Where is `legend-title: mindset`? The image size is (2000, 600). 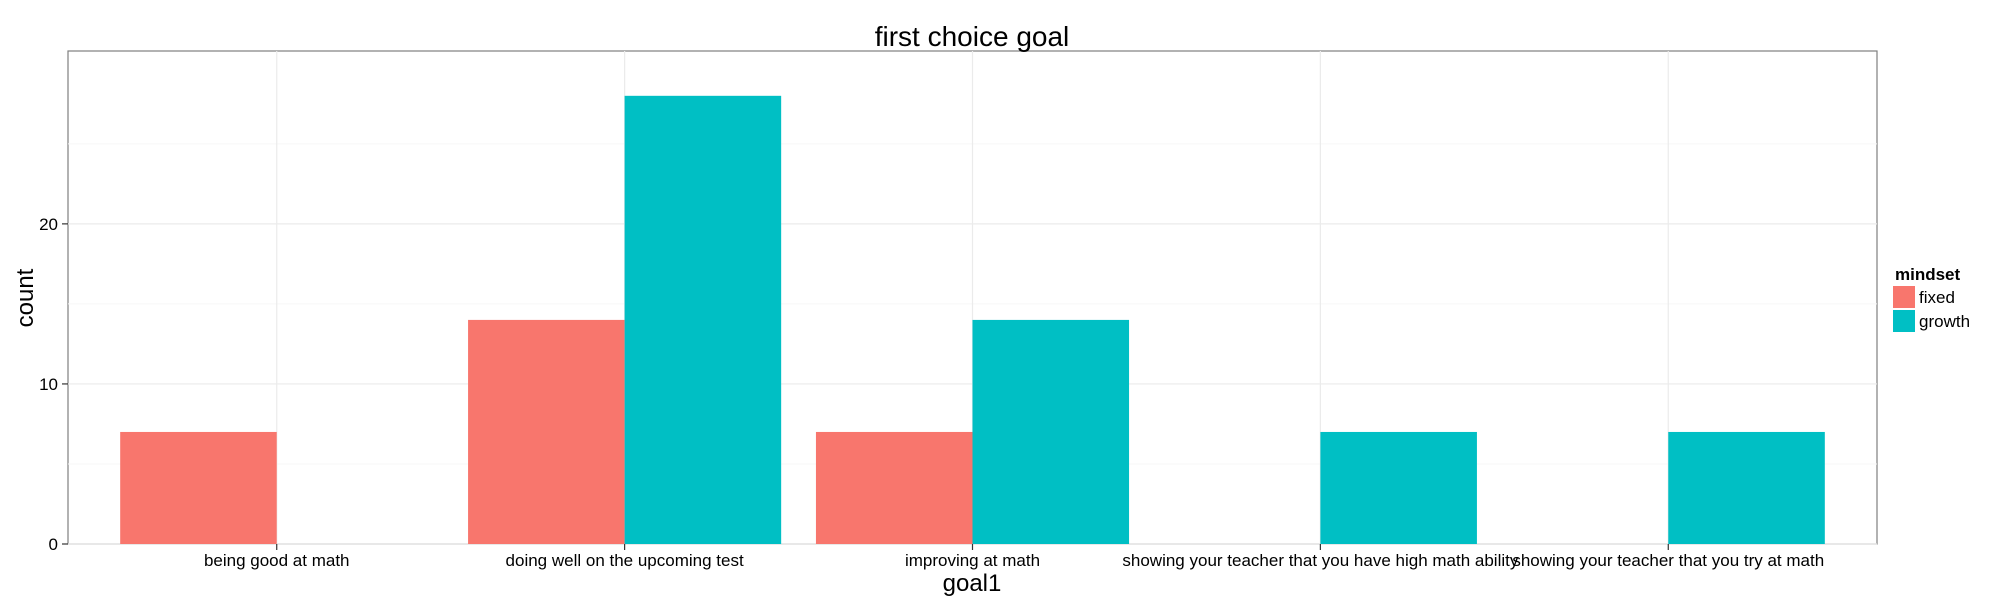 legend-title: mindset is located at coordinates (1928, 274).